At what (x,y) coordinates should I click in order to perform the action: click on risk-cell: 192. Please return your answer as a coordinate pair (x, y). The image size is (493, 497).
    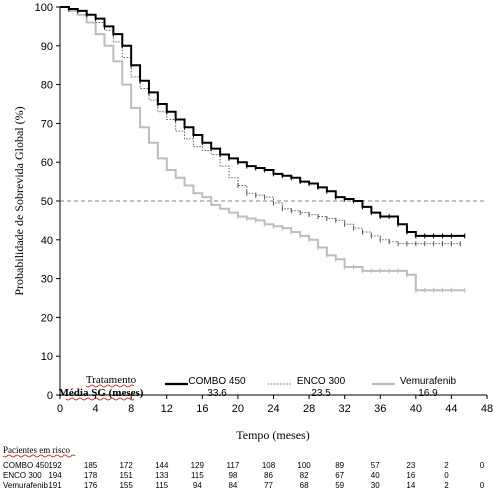
    Looking at the image, I should click on (55, 465).